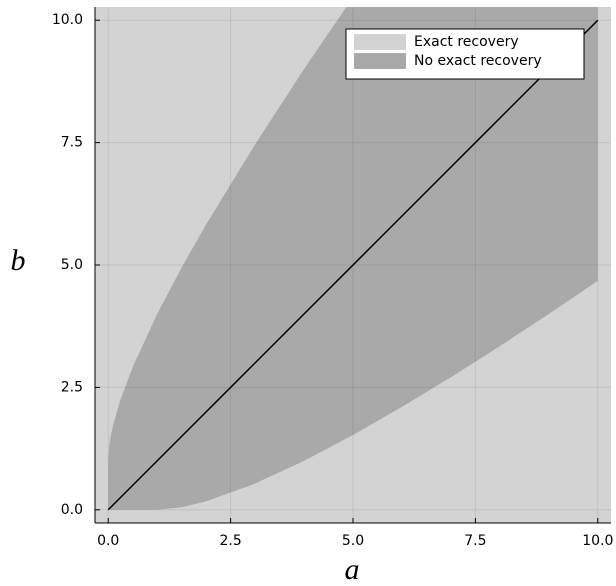  I want to click on y-tick-label: 2.5, so click(72, 387).